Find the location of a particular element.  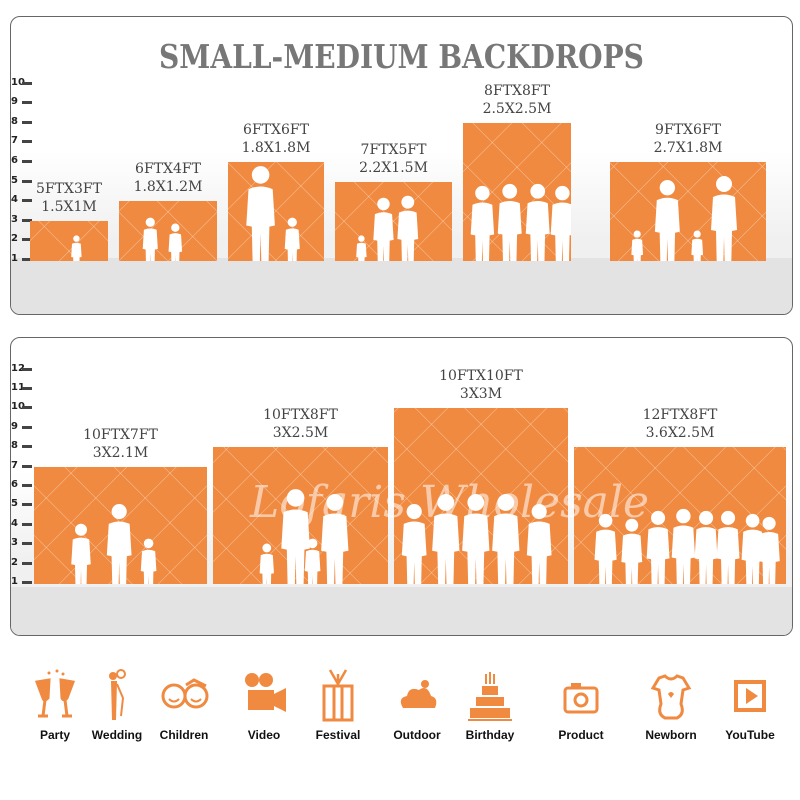

size-ft: 8FTX8FT is located at coordinates (517, 90).